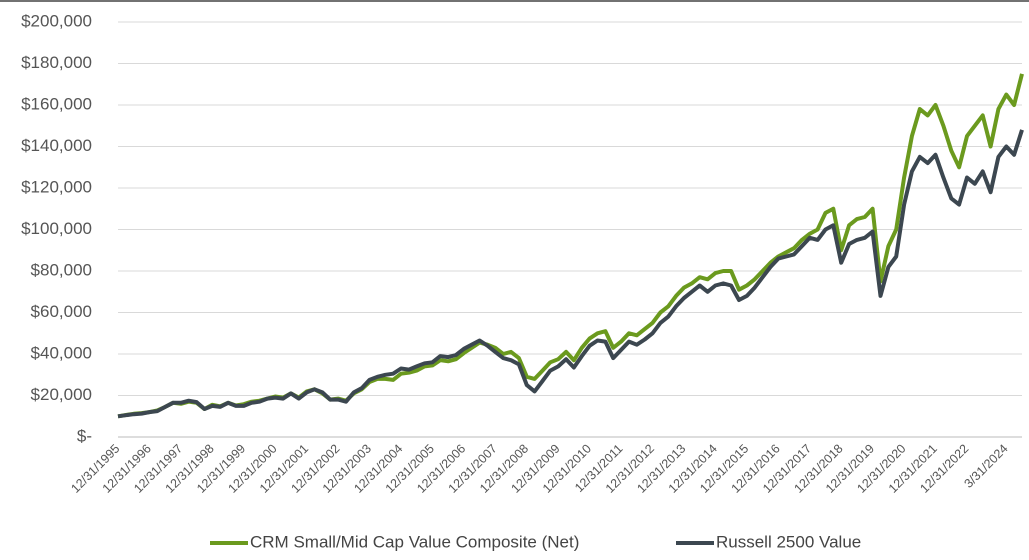  What do you see at coordinates (61, 269) in the screenshot?
I see `y-tick-label: $80,000` at bounding box center [61, 269].